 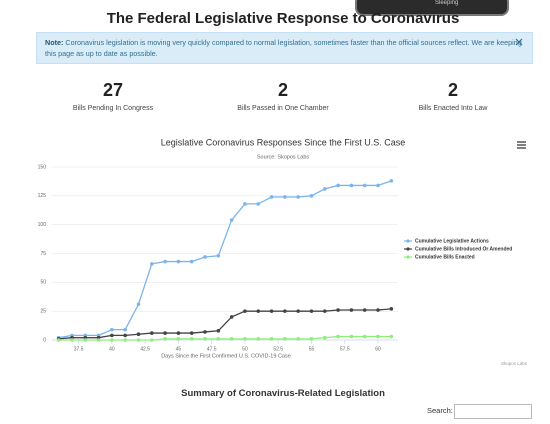 What do you see at coordinates (445, 257) in the screenshot?
I see `legend-label: Cumulative Bills Enacted` at bounding box center [445, 257].